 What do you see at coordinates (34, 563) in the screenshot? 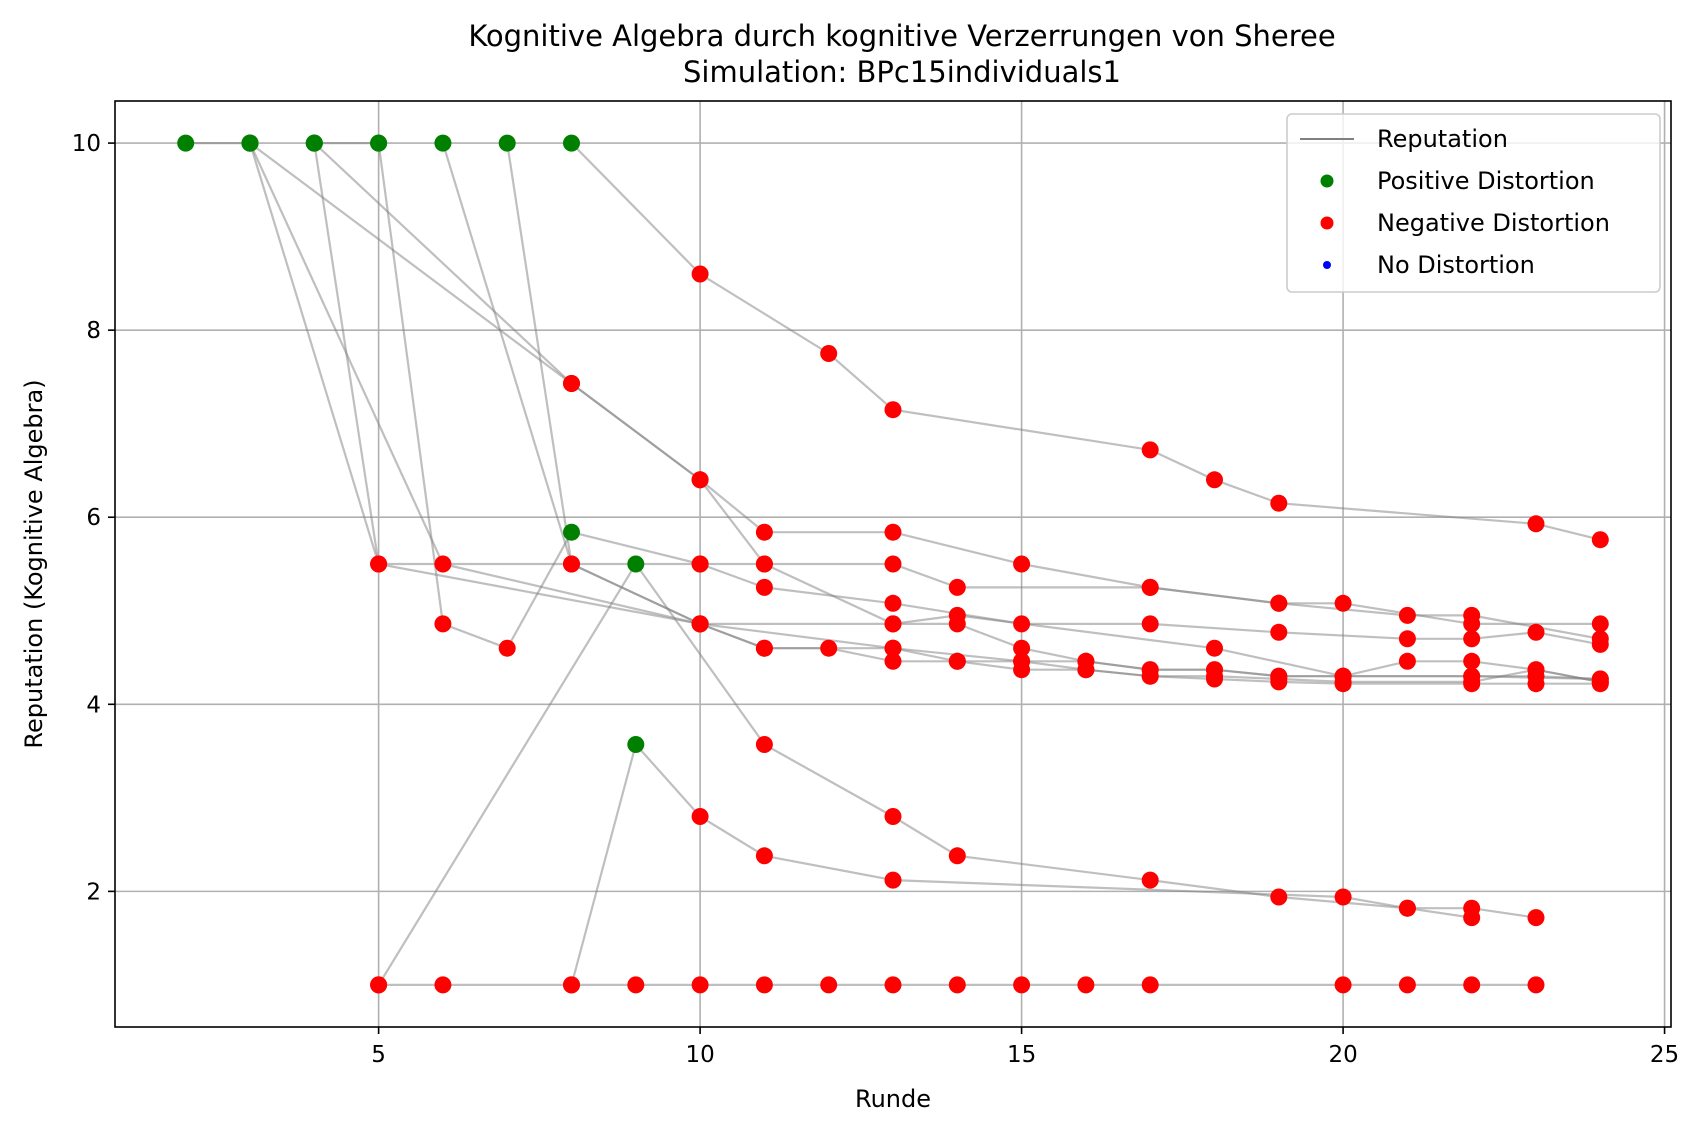
I see `y-axis-label: Reputation (Kognitive Algebra)` at bounding box center [34, 563].